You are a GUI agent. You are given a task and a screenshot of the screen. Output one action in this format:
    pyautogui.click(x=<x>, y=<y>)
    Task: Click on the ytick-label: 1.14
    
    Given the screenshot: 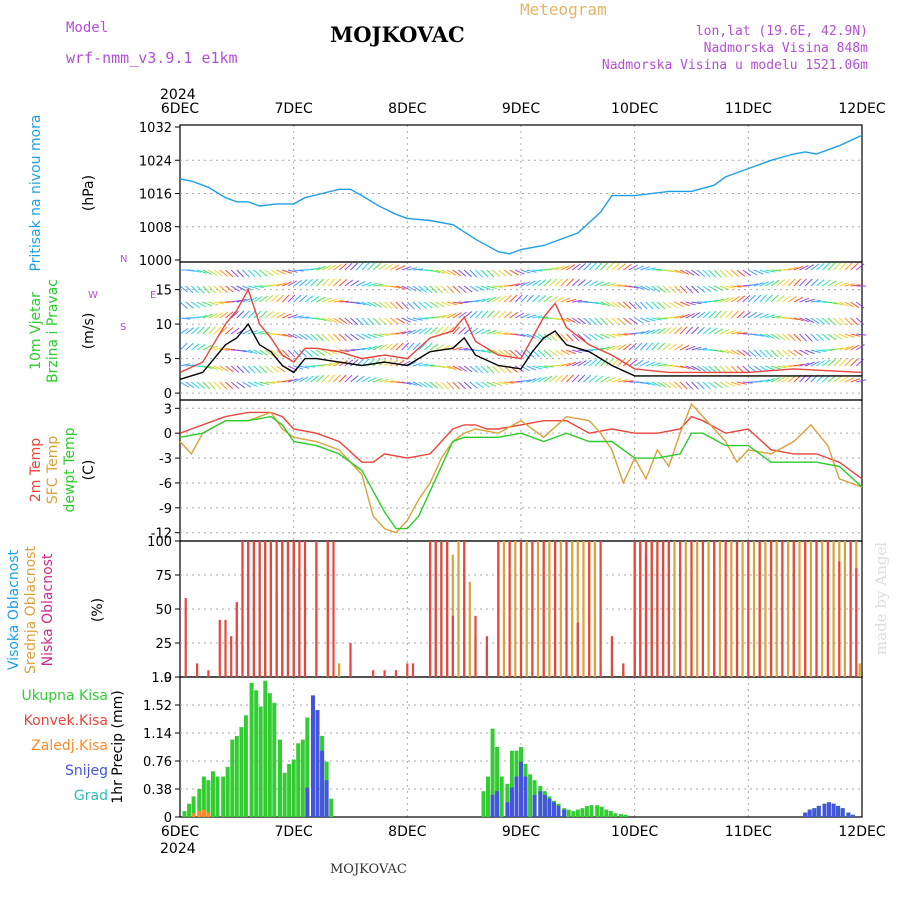 What is the action you would take?
    pyautogui.click(x=157, y=734)
    